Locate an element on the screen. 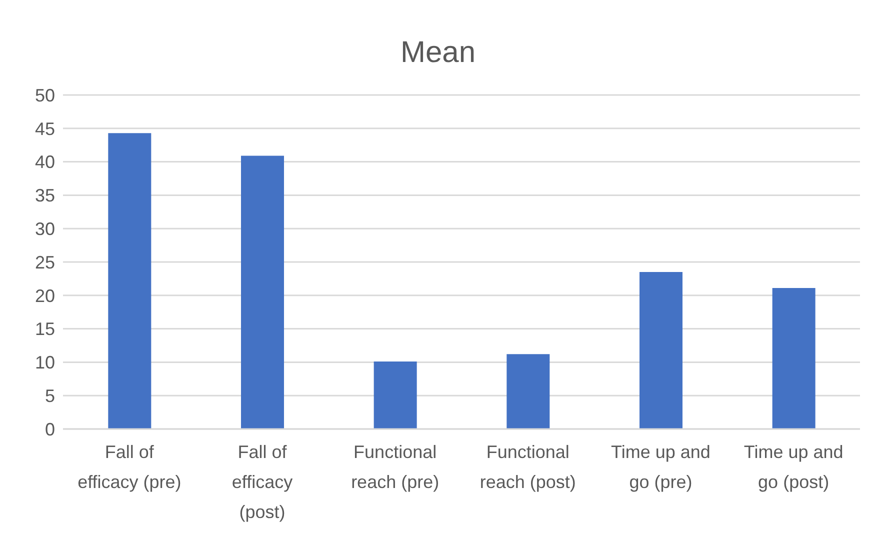  y-tick-label: 40 is located at coordinates (44, 162).